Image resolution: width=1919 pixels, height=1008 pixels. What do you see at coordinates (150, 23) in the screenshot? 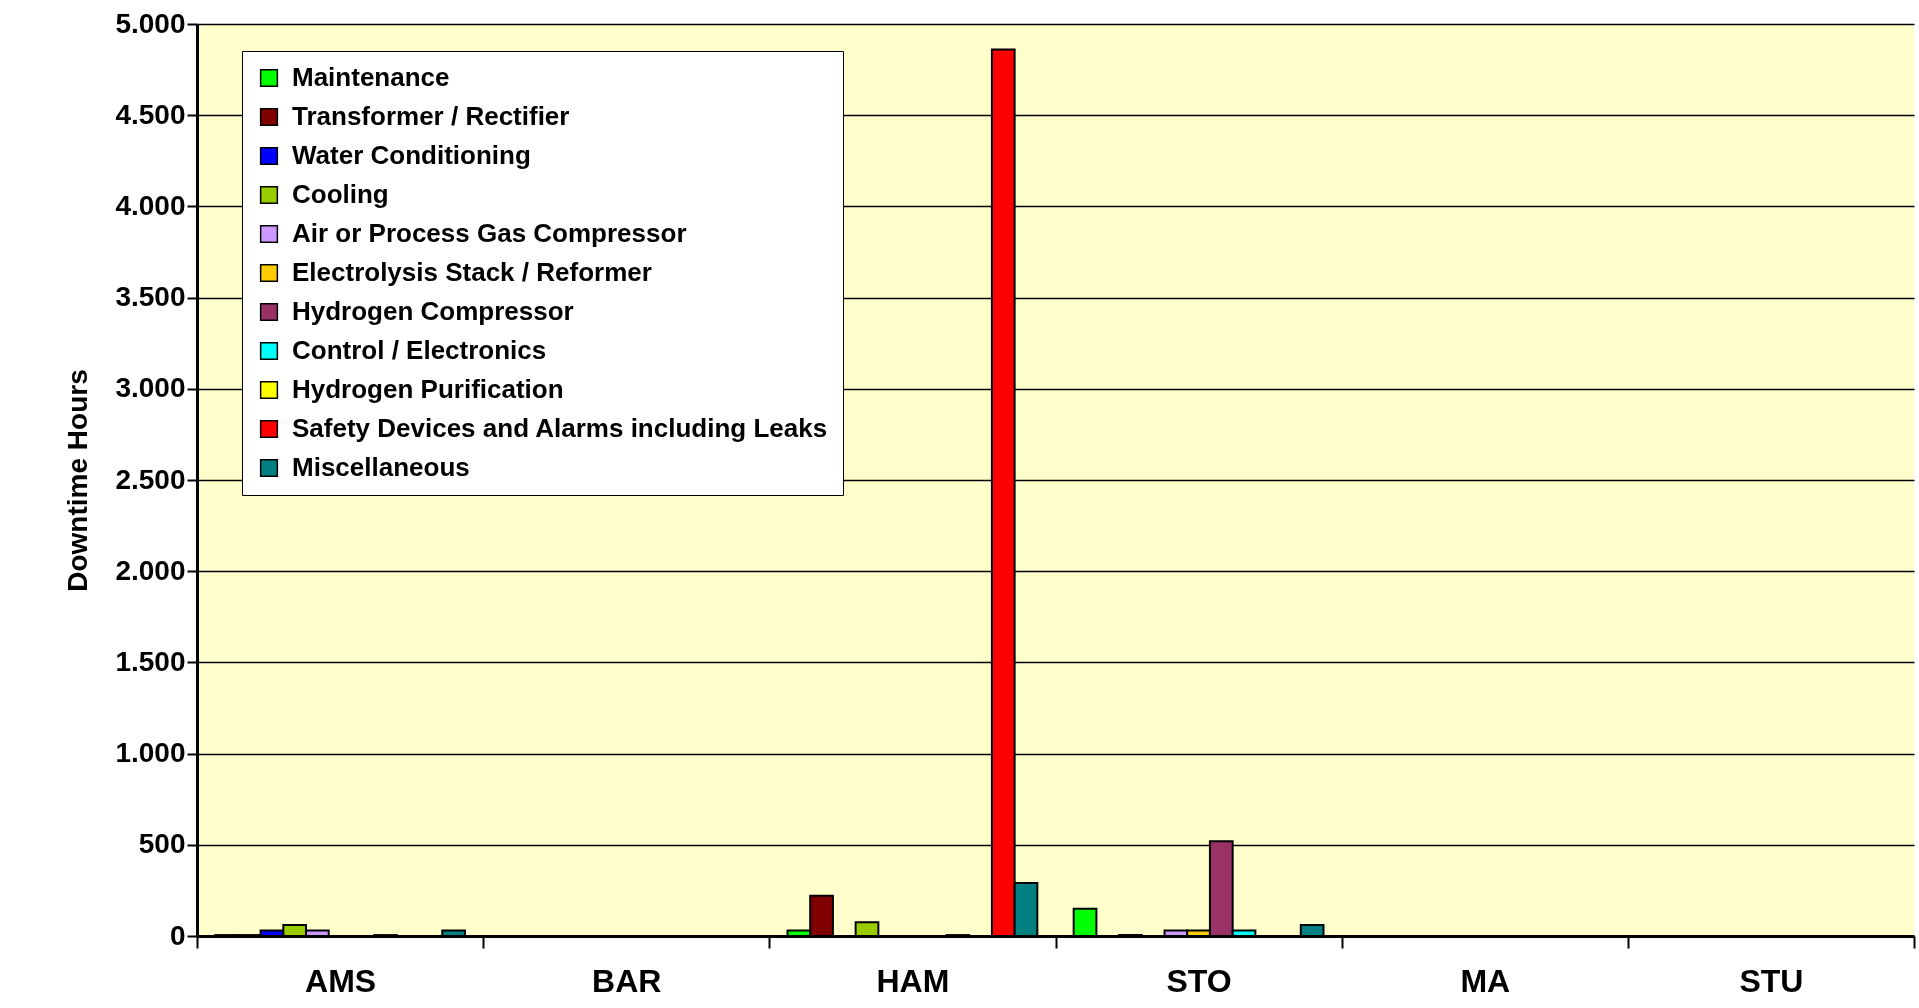
I see `y-tick-label: 5.000` at bounding box center [150, 23].